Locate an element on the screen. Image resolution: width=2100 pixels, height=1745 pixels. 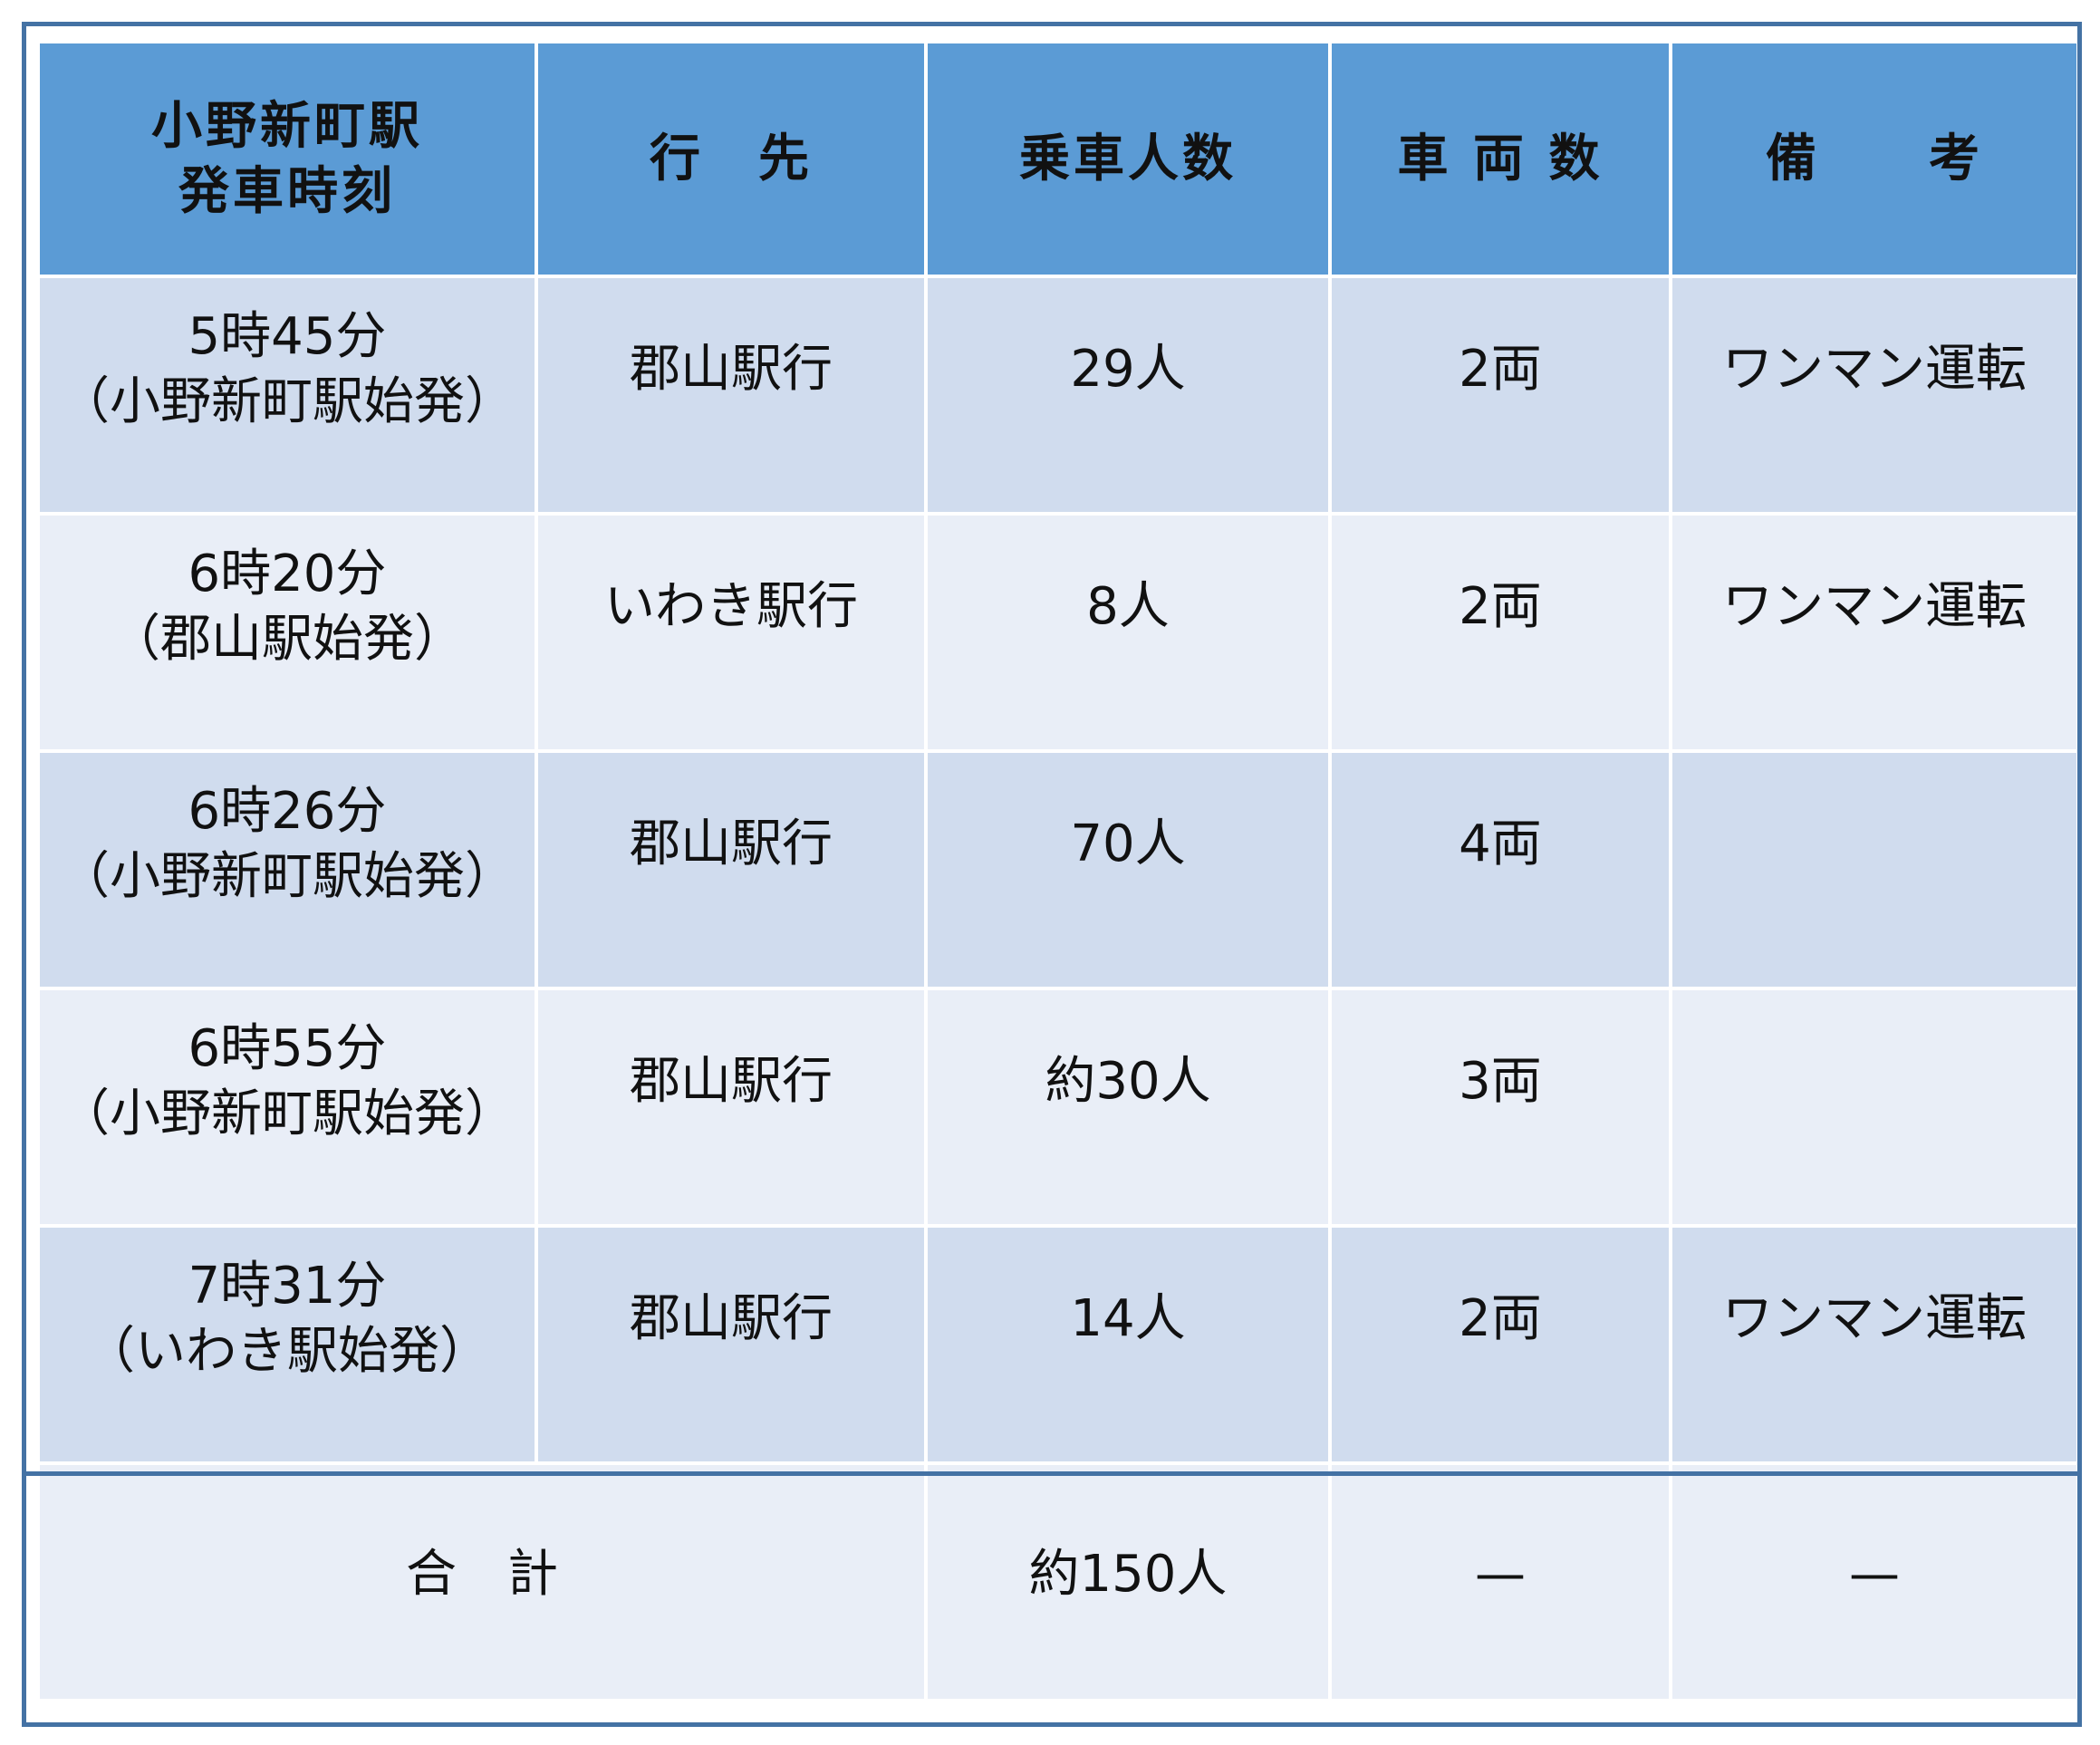
cell-cars: 4両 is located at coordinates (1500, 870).